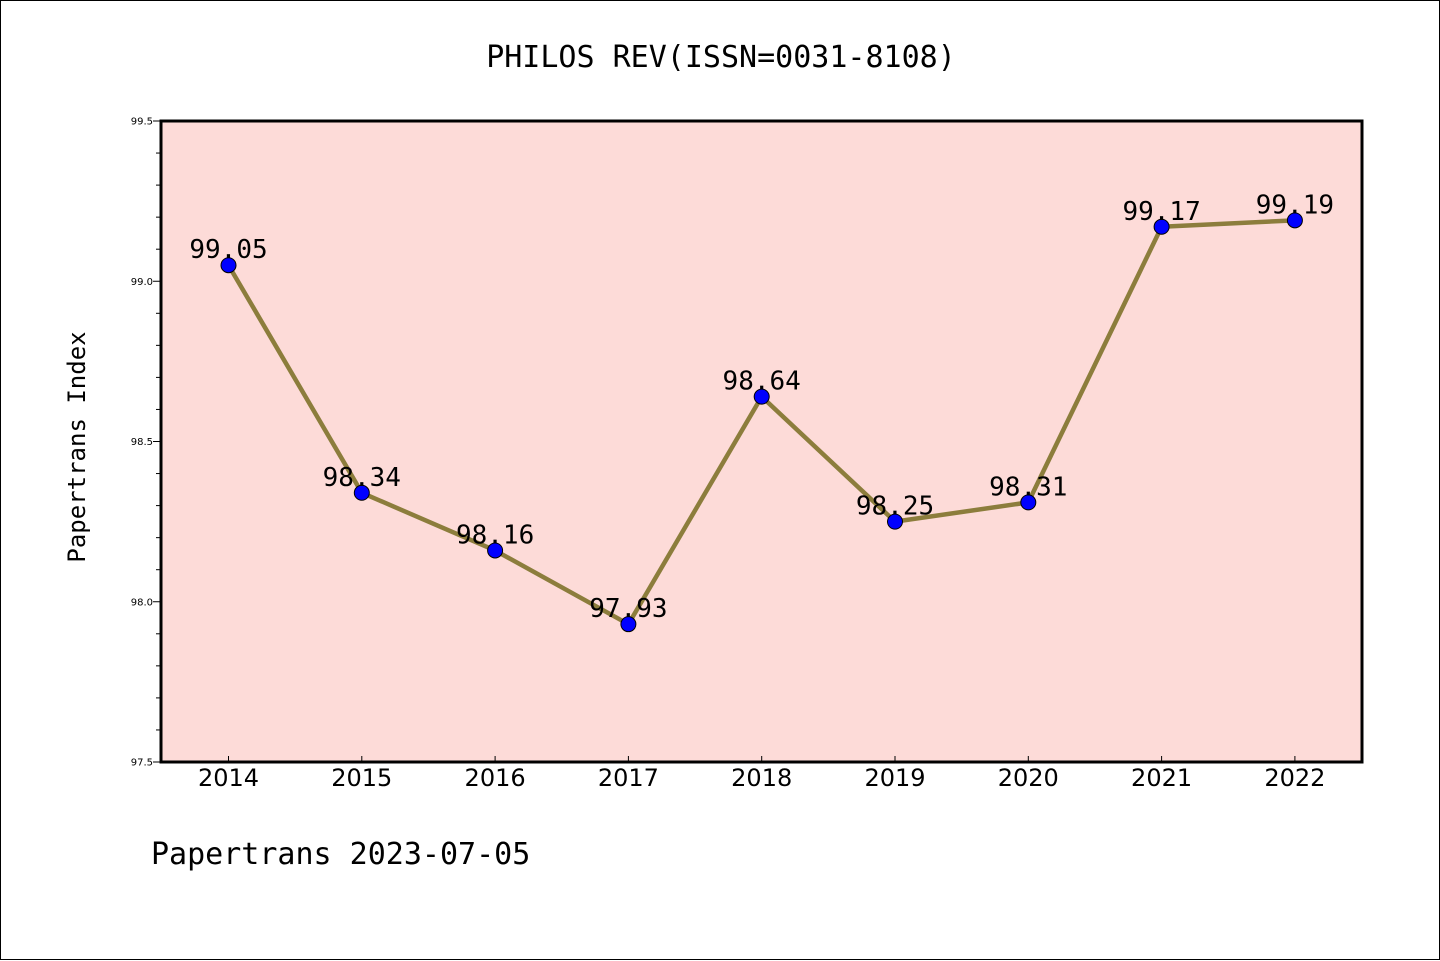 The image size is (1440, 961). What do you see at coordinates (77, 446) in the screenshot?
I see `y-axis-label: Papertrans Index` at bounding box center [77, 446].